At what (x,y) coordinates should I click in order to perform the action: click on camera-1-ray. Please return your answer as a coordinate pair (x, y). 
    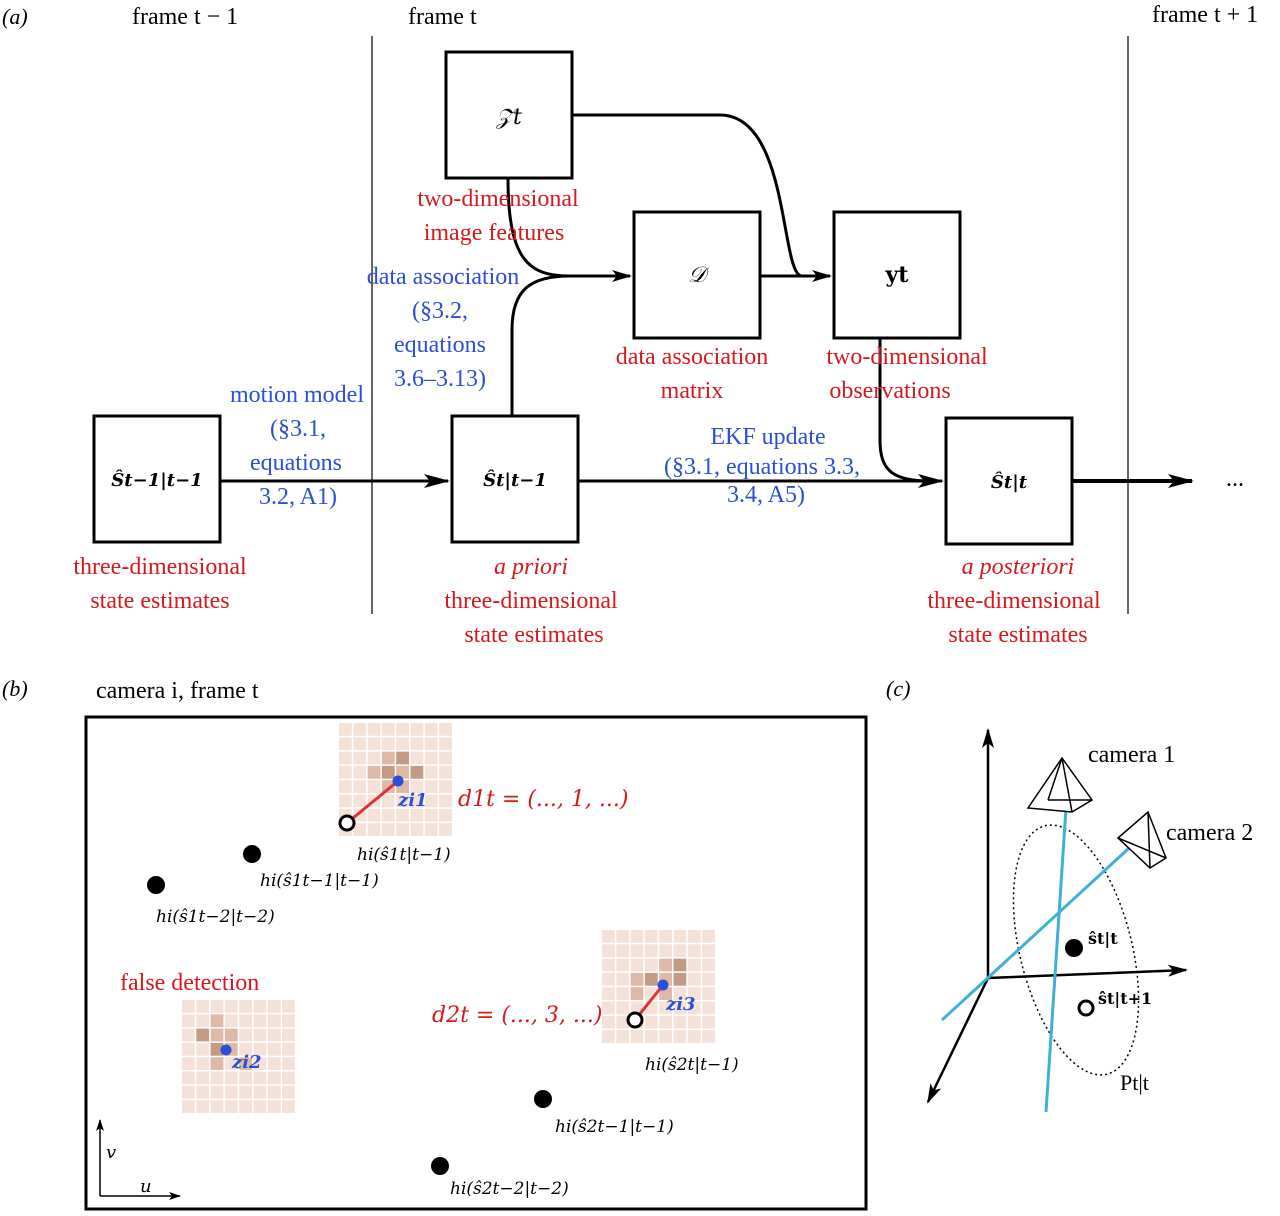
    Looking at the image, I should click on (1056, 960).